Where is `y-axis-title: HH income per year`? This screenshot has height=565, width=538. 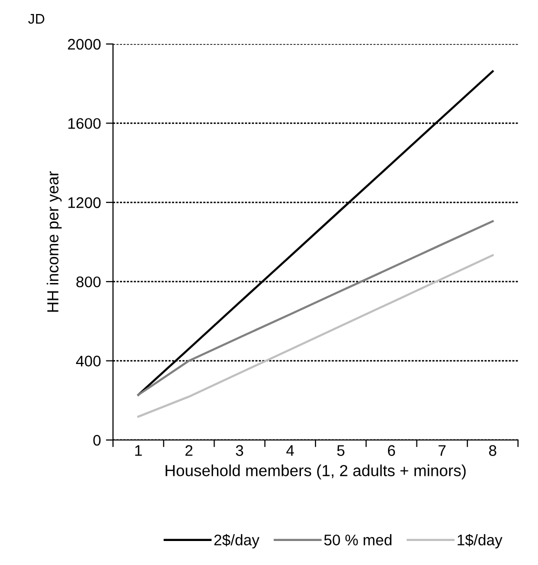
y-axis-title: HH income per year is located at coordinates (54, 241).